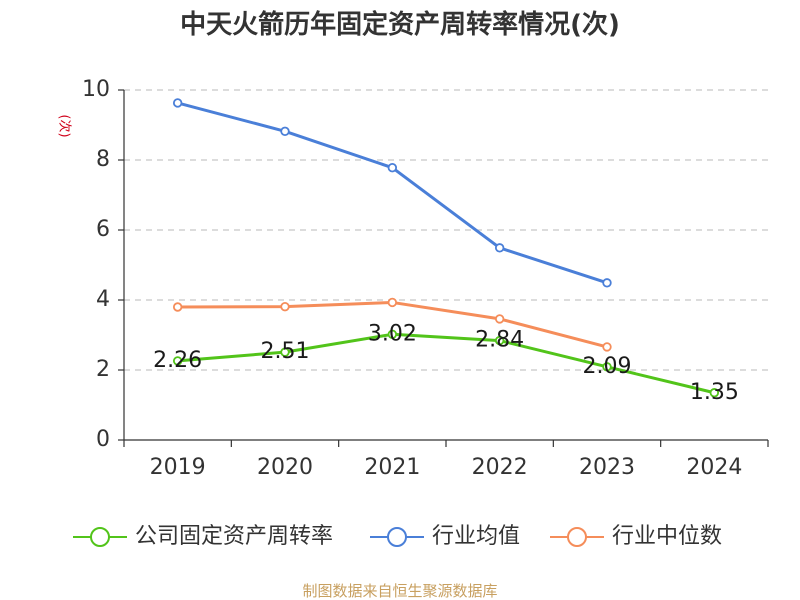  What do you see at coordinates (399, 591) in the screenshot?
I see `source-note: 制图数据来自恒生聚源数据库` at bounding box center [399, 591].